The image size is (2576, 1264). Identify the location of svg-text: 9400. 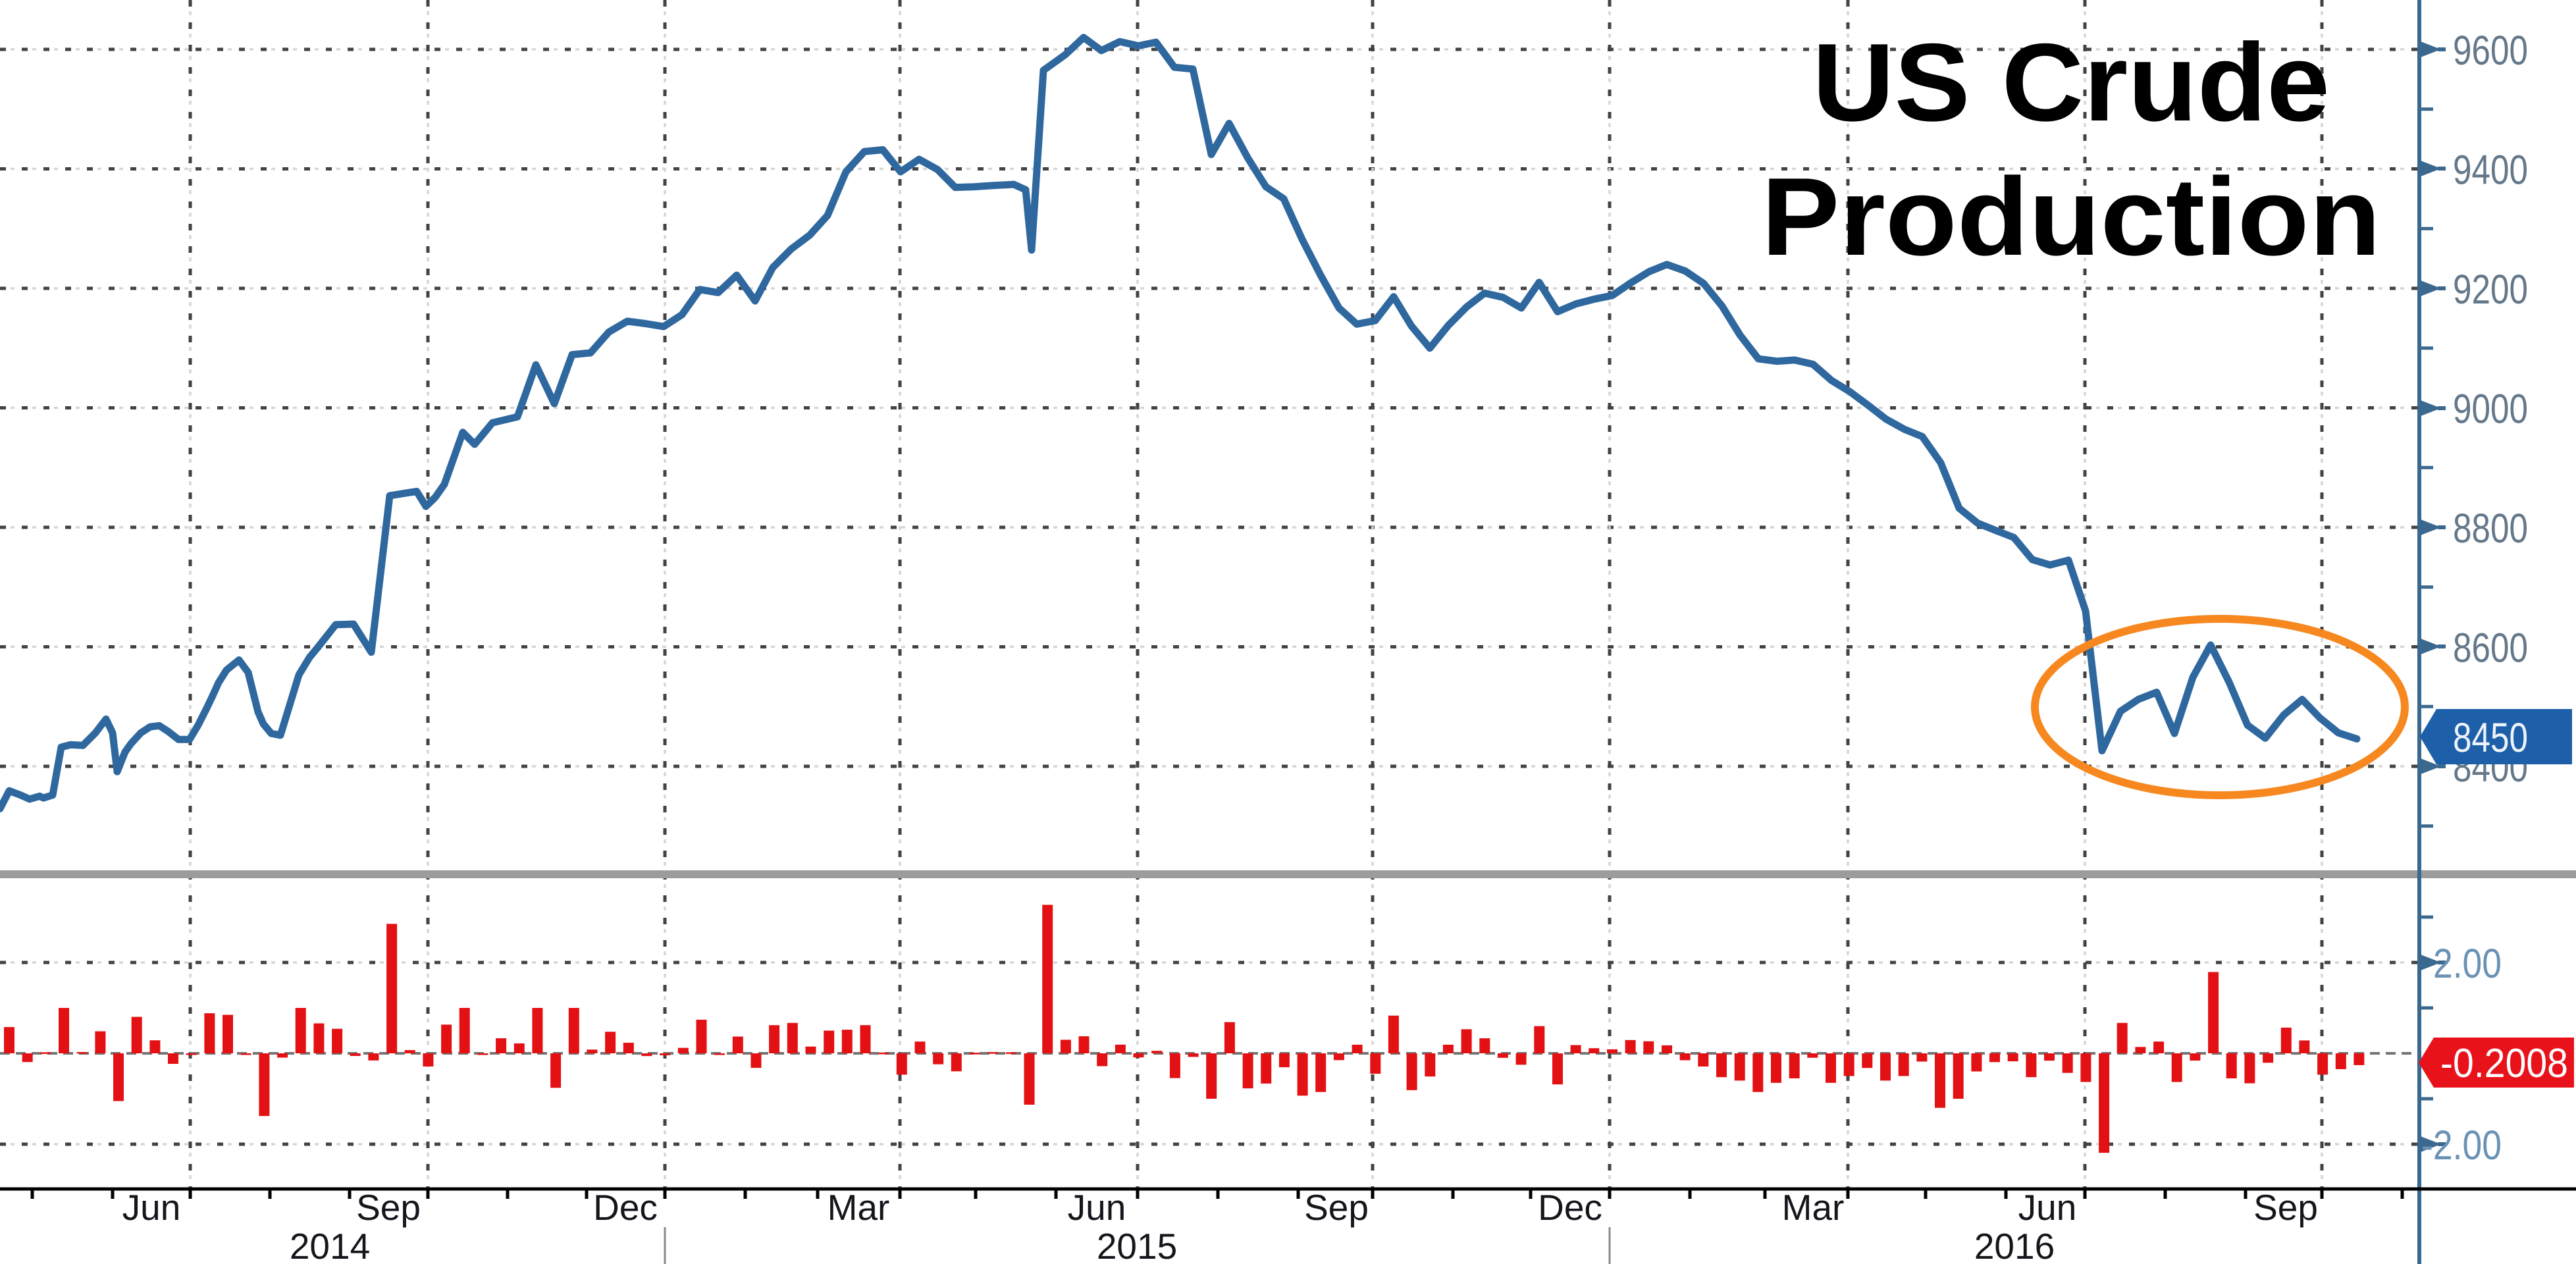
(2490, 170).